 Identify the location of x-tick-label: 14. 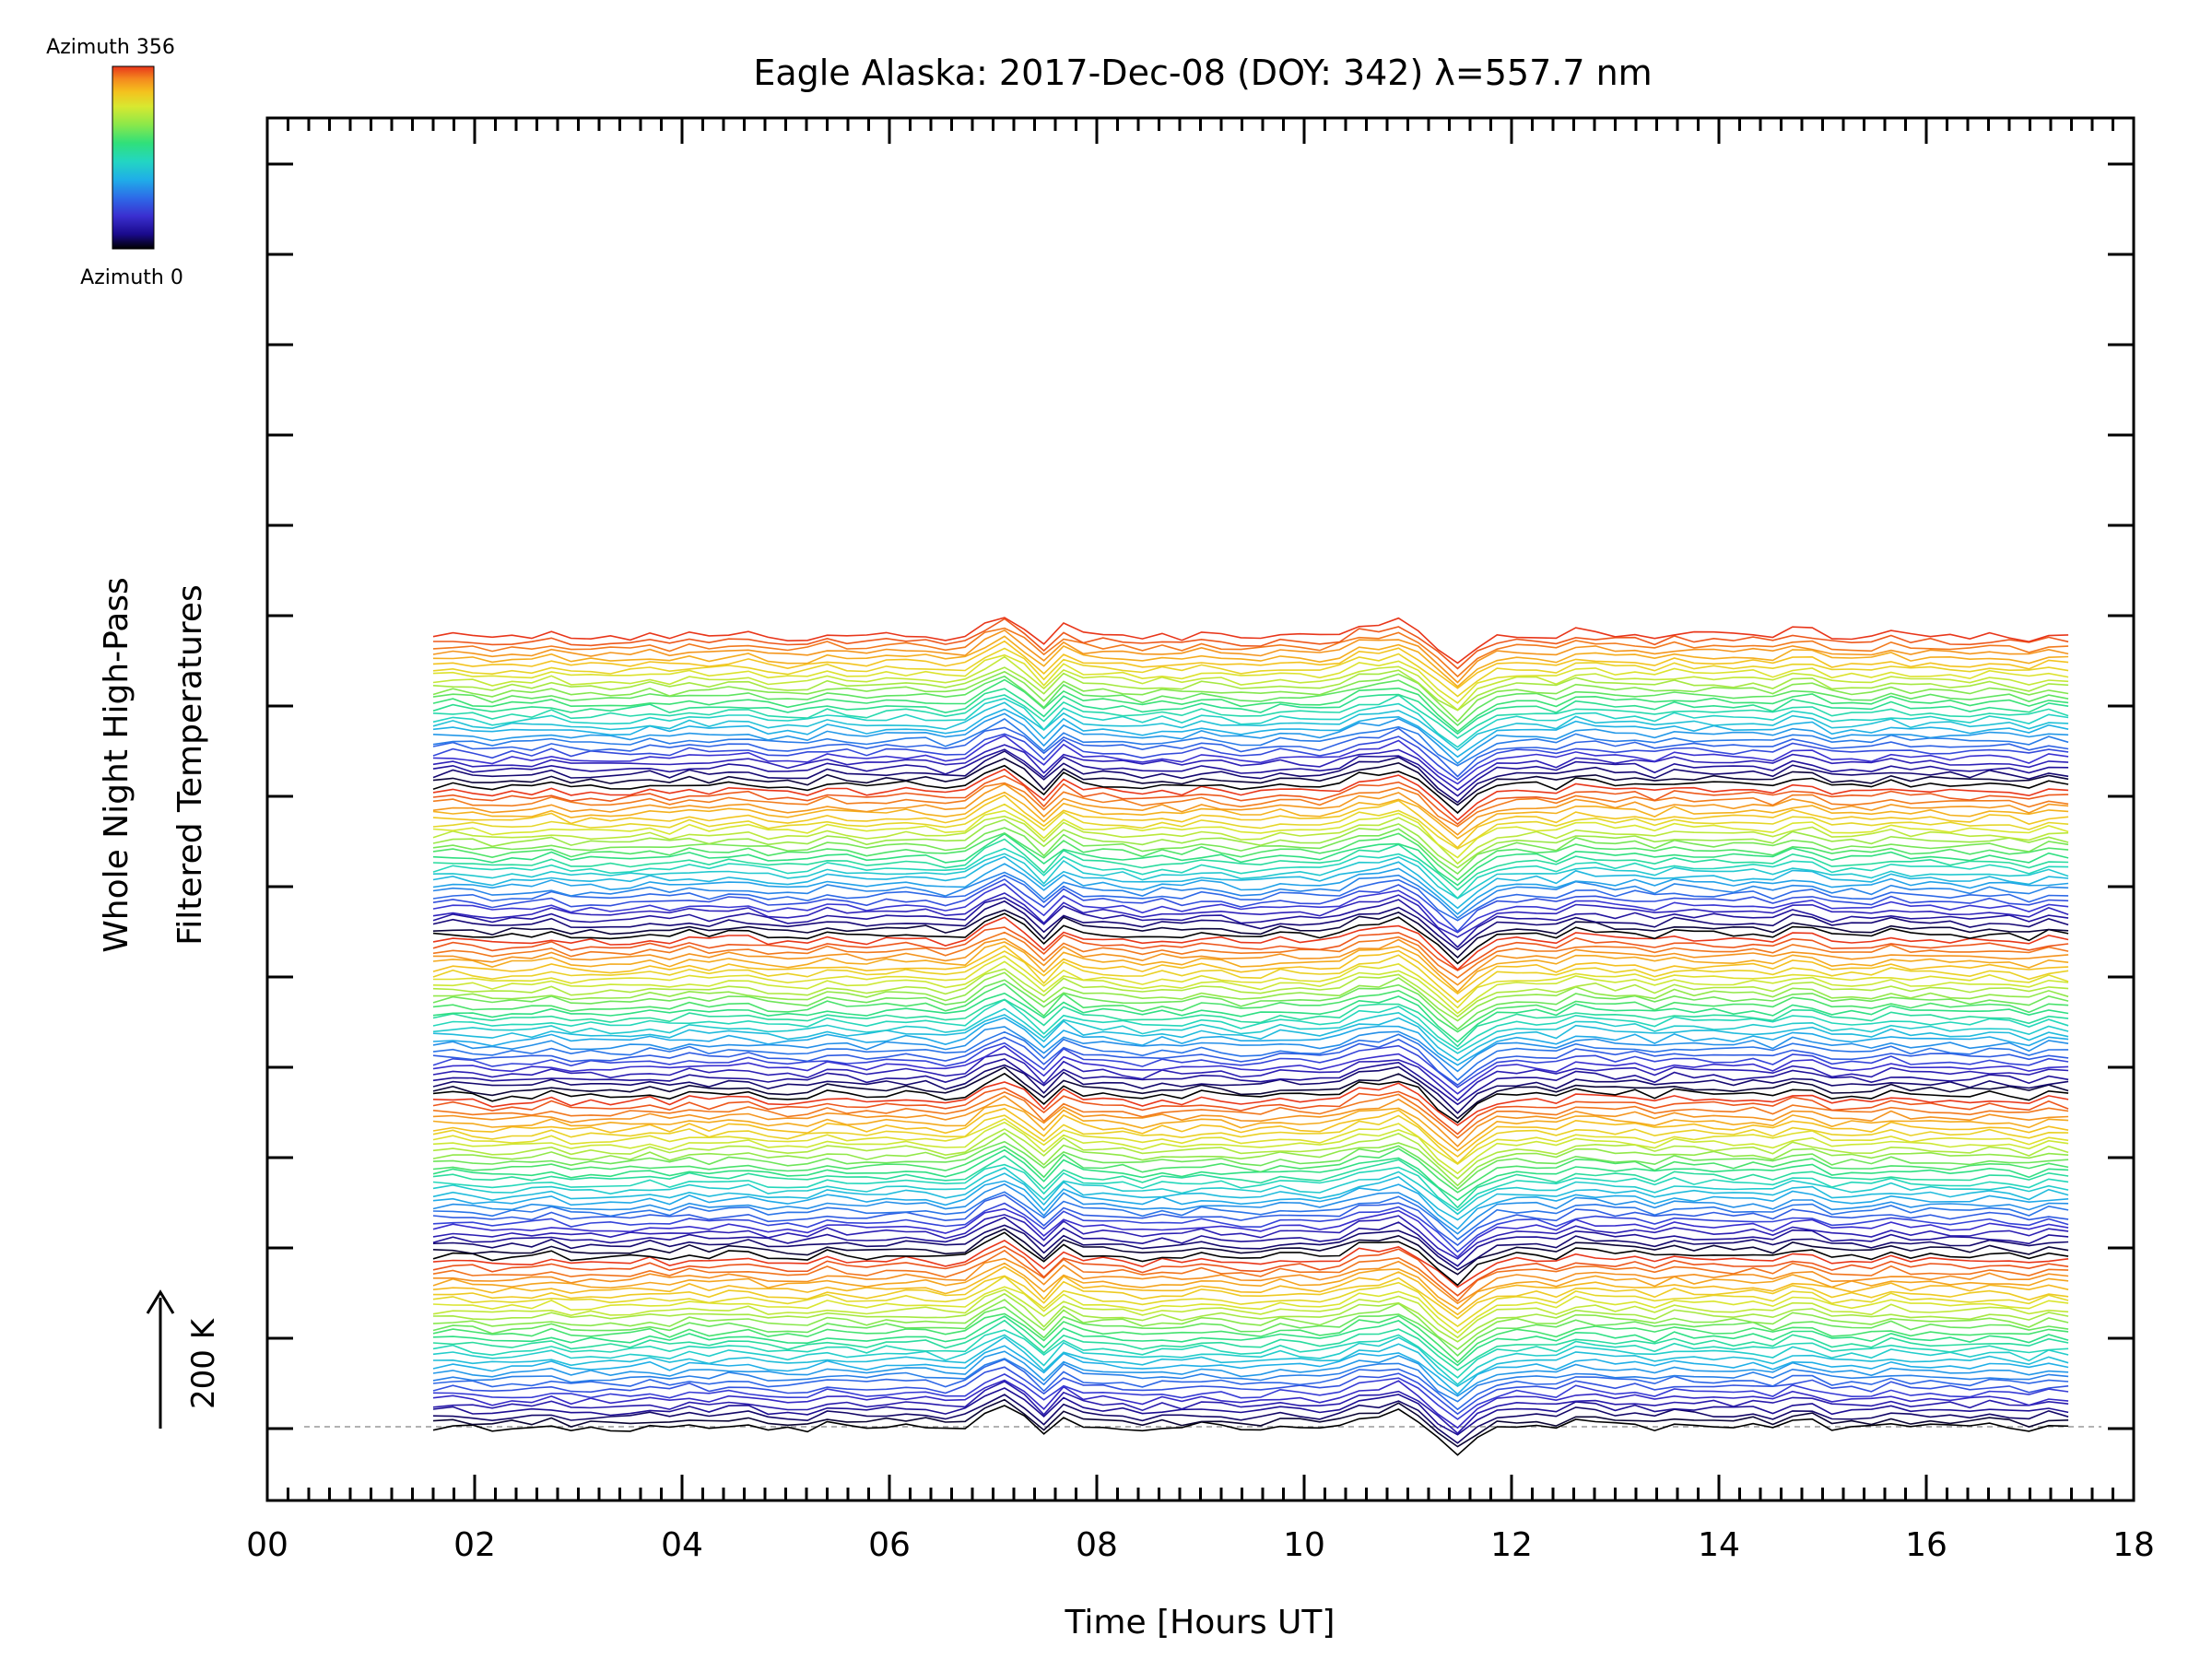
(1719, 1545).